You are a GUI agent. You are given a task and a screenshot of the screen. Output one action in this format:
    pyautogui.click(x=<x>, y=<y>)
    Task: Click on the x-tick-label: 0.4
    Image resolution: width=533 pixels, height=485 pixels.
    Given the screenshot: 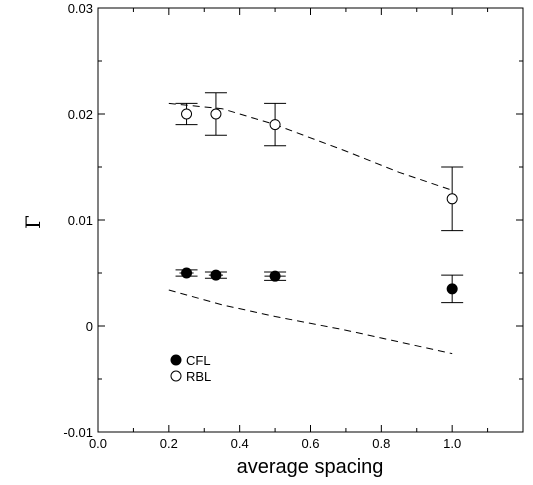 What is the action you would take?
    pyautogui.click(x=240, y=443)
    